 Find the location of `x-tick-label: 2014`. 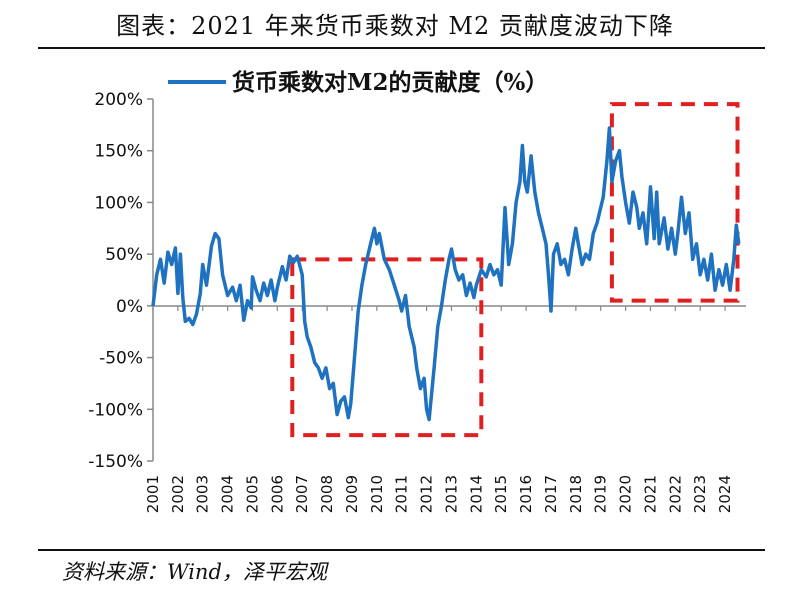

x-tick-label: 2014 is located at coordinates (476, 494).